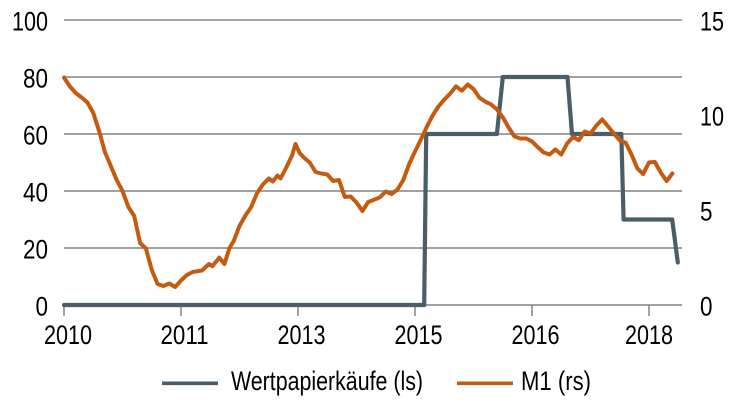  I want to click on svg-text: 100, so click(30, 21).